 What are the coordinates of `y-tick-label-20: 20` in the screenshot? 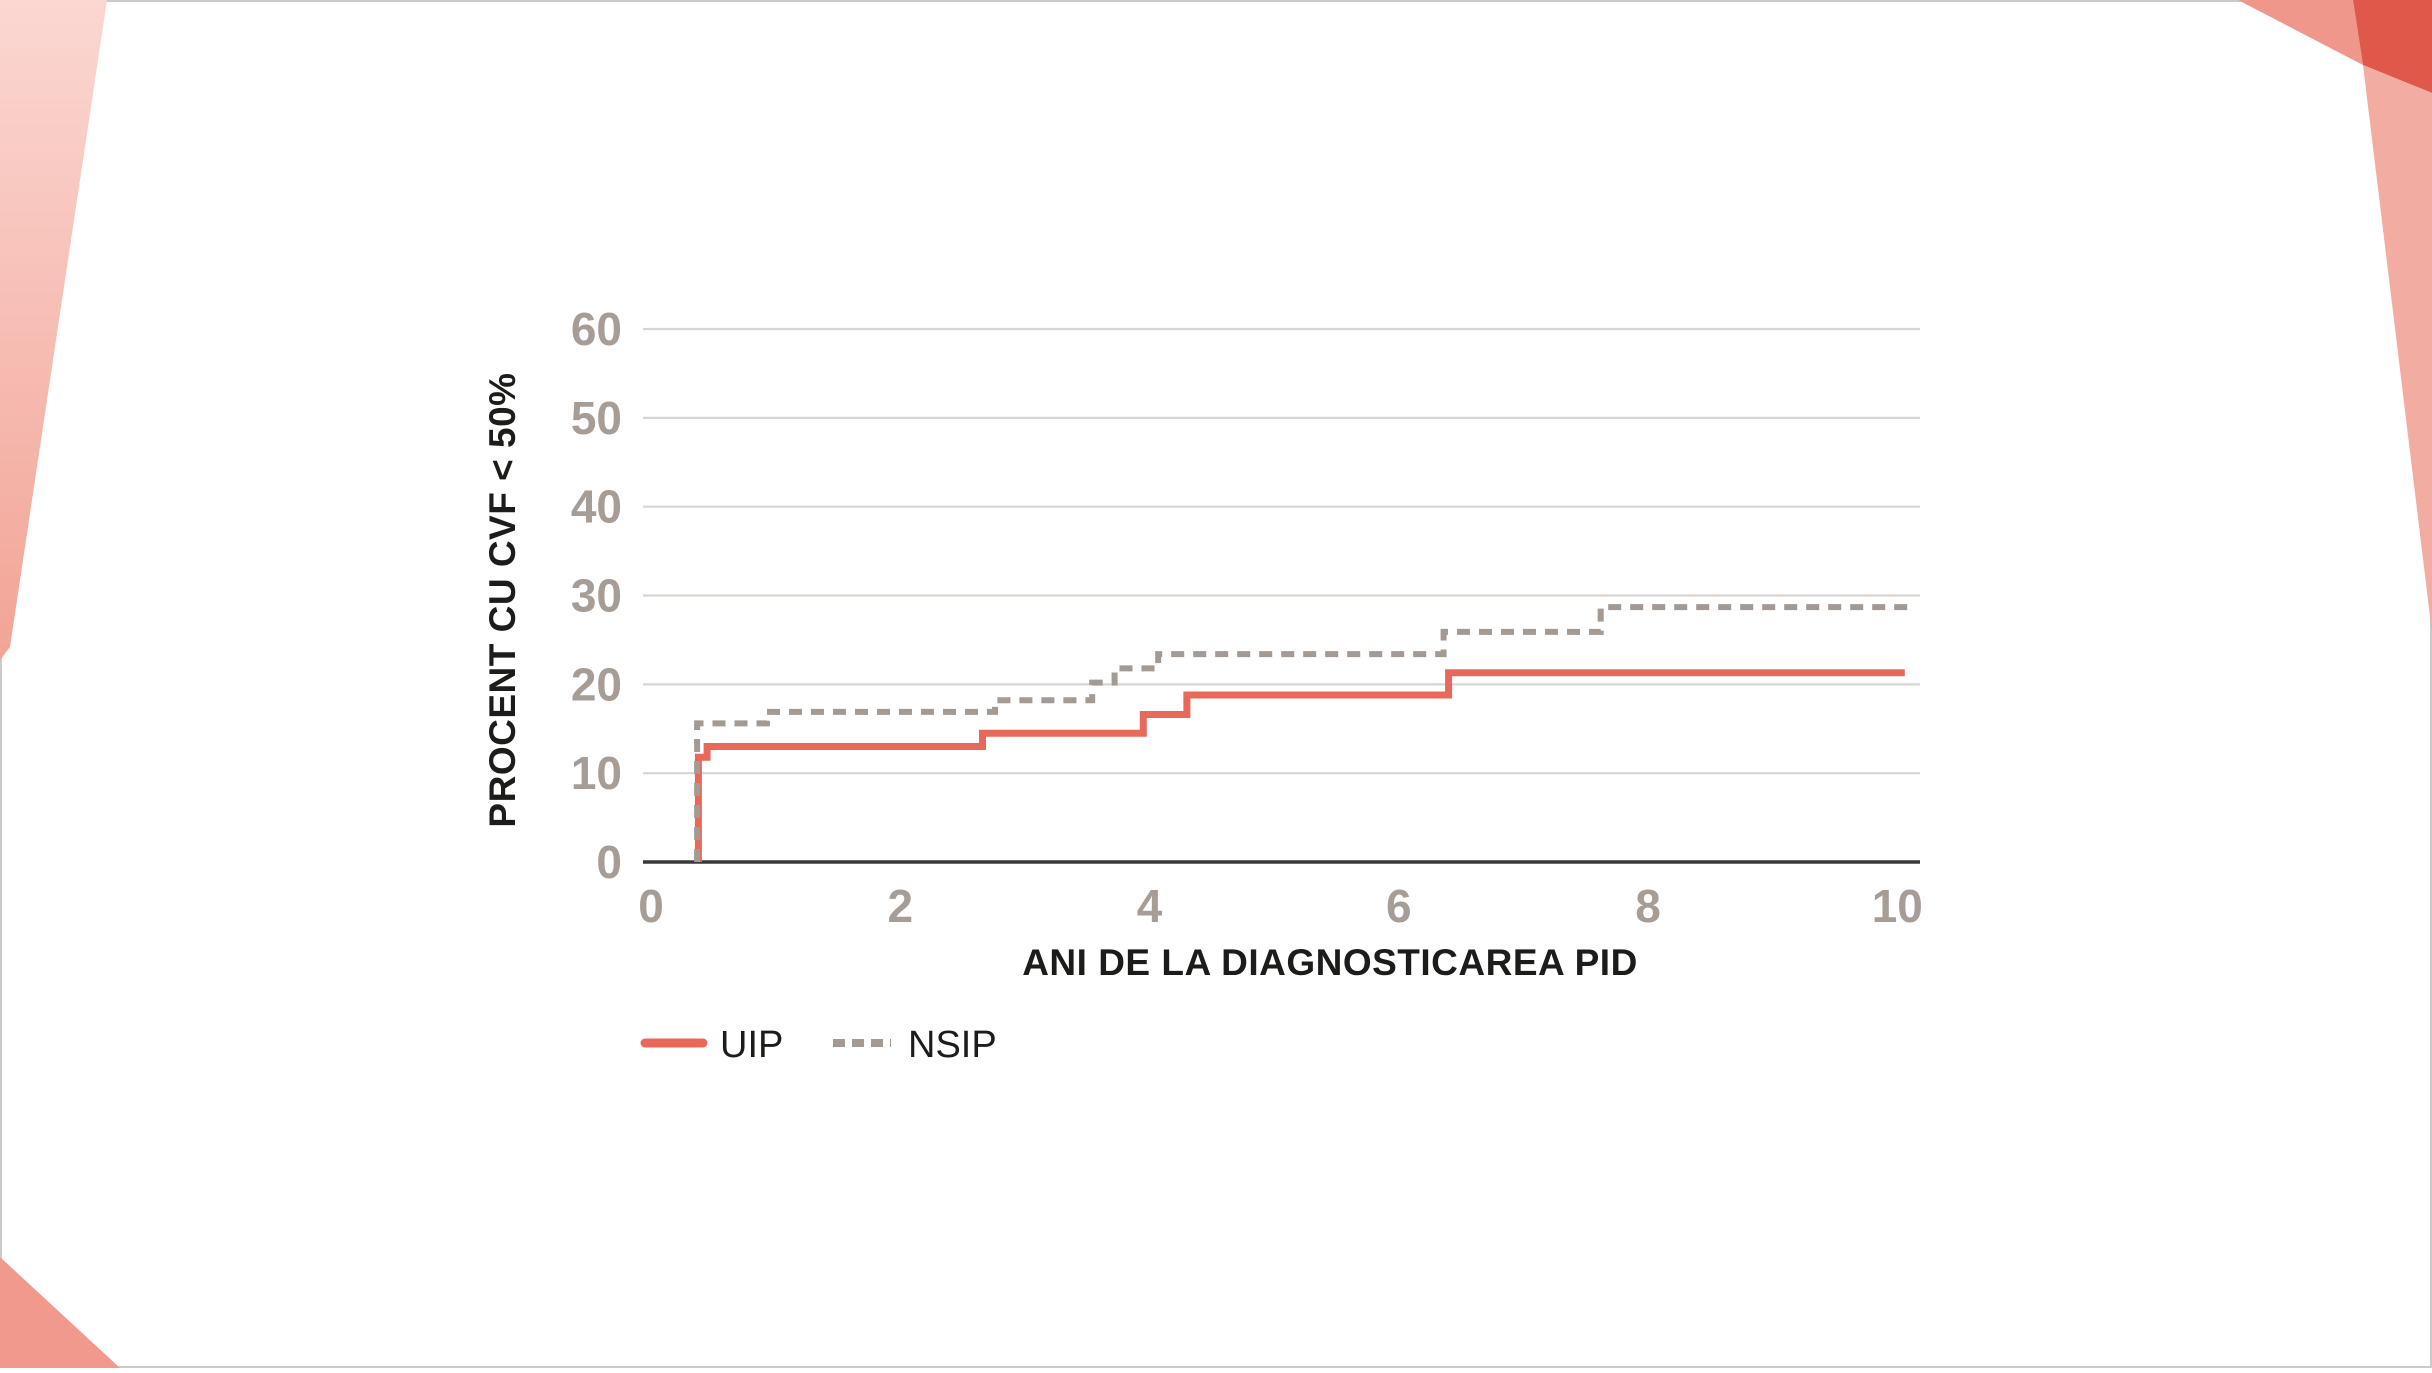 It's located at (596, 684).